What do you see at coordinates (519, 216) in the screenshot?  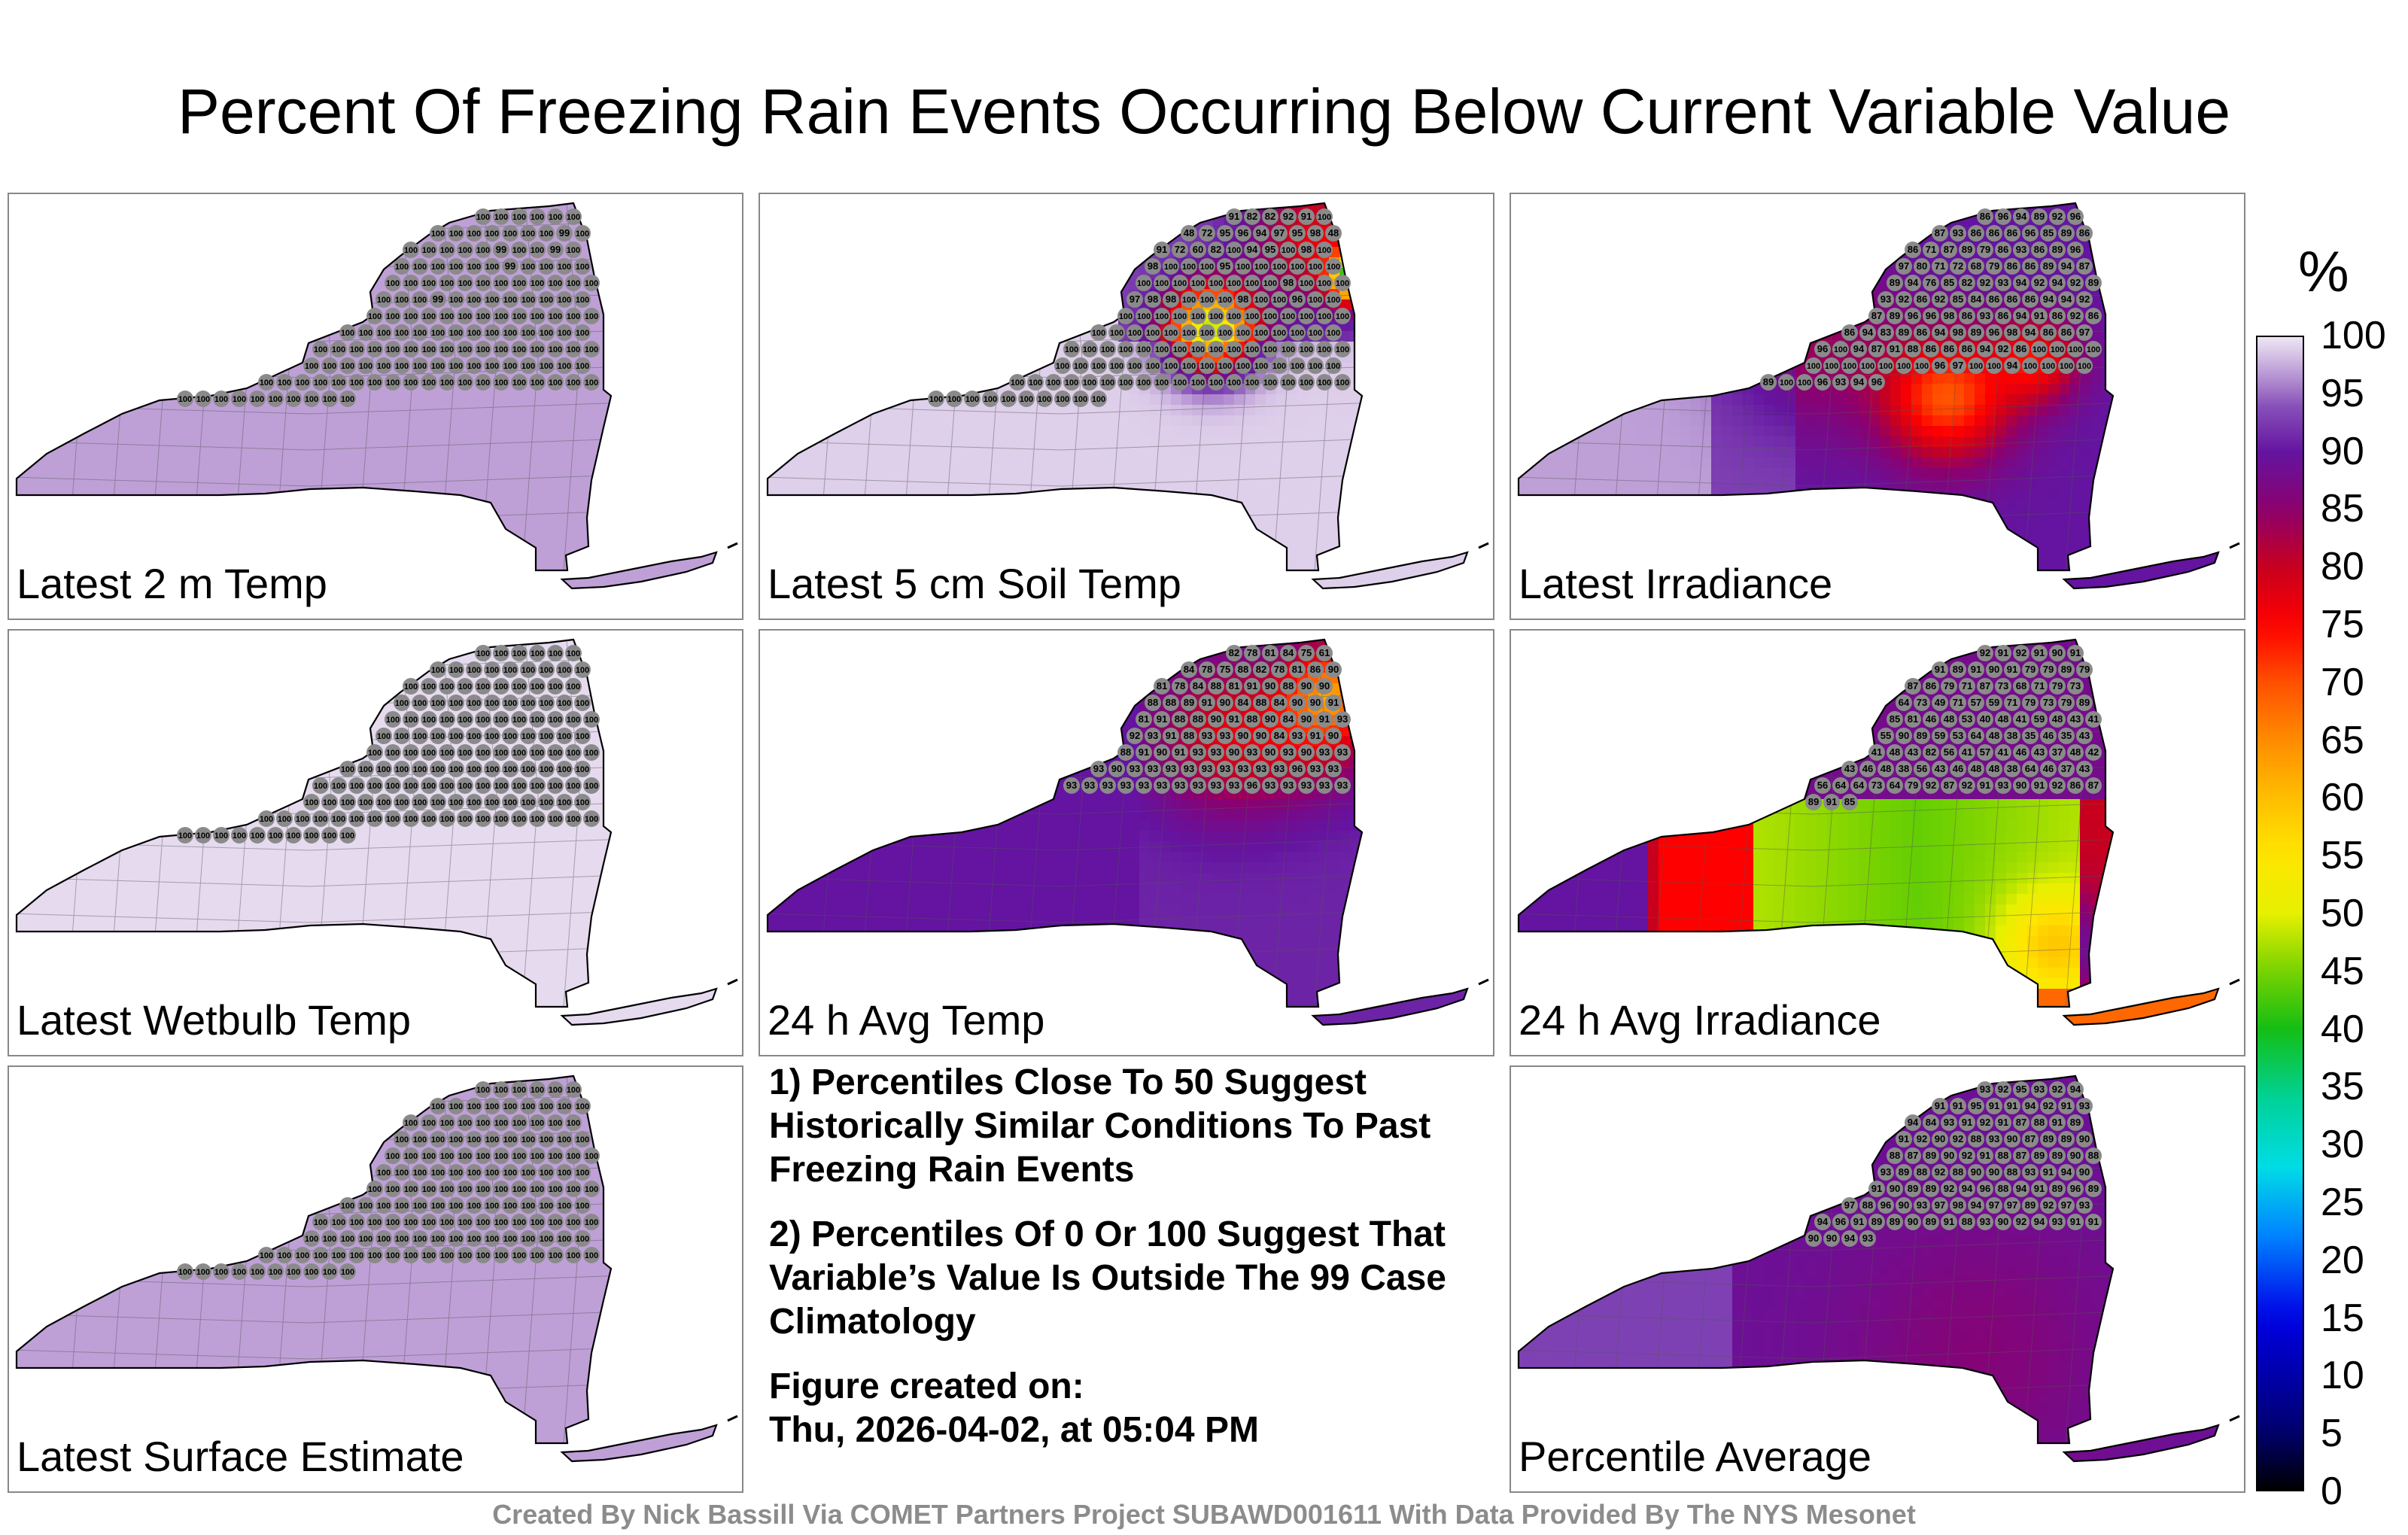 I see `station-dot` at bounding box center [519, 216].